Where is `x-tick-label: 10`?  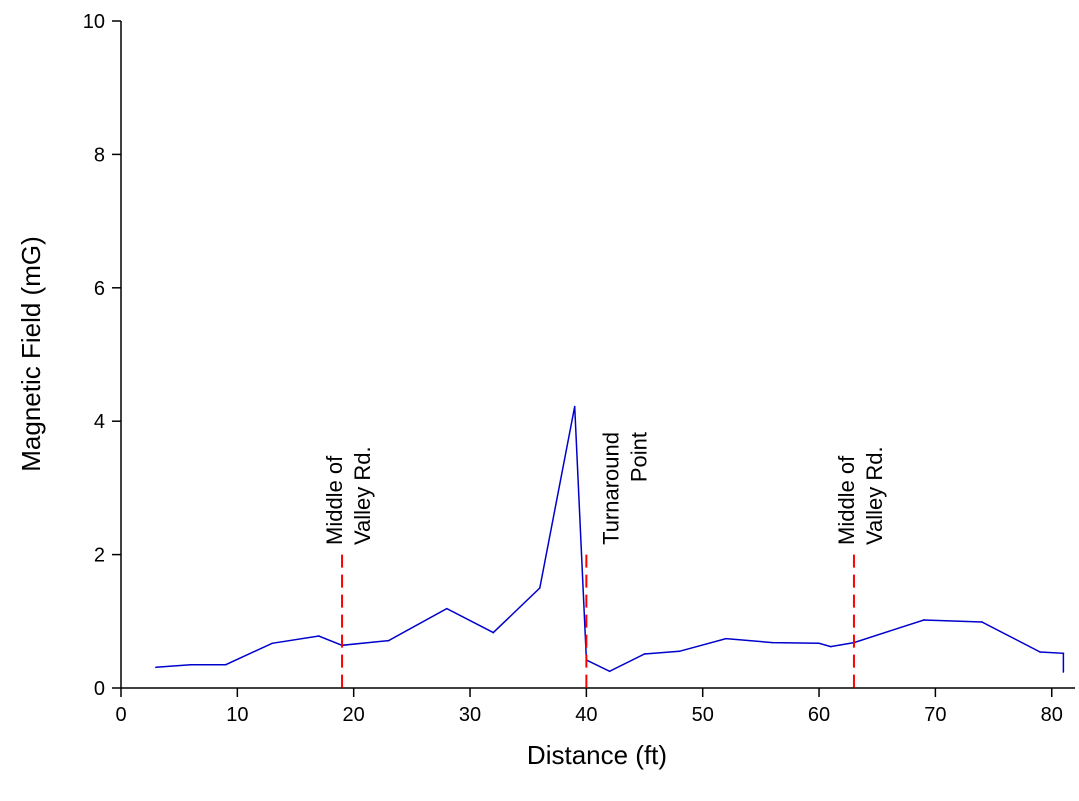
x-tick-label: 10 is located at coordinates (237, 715).